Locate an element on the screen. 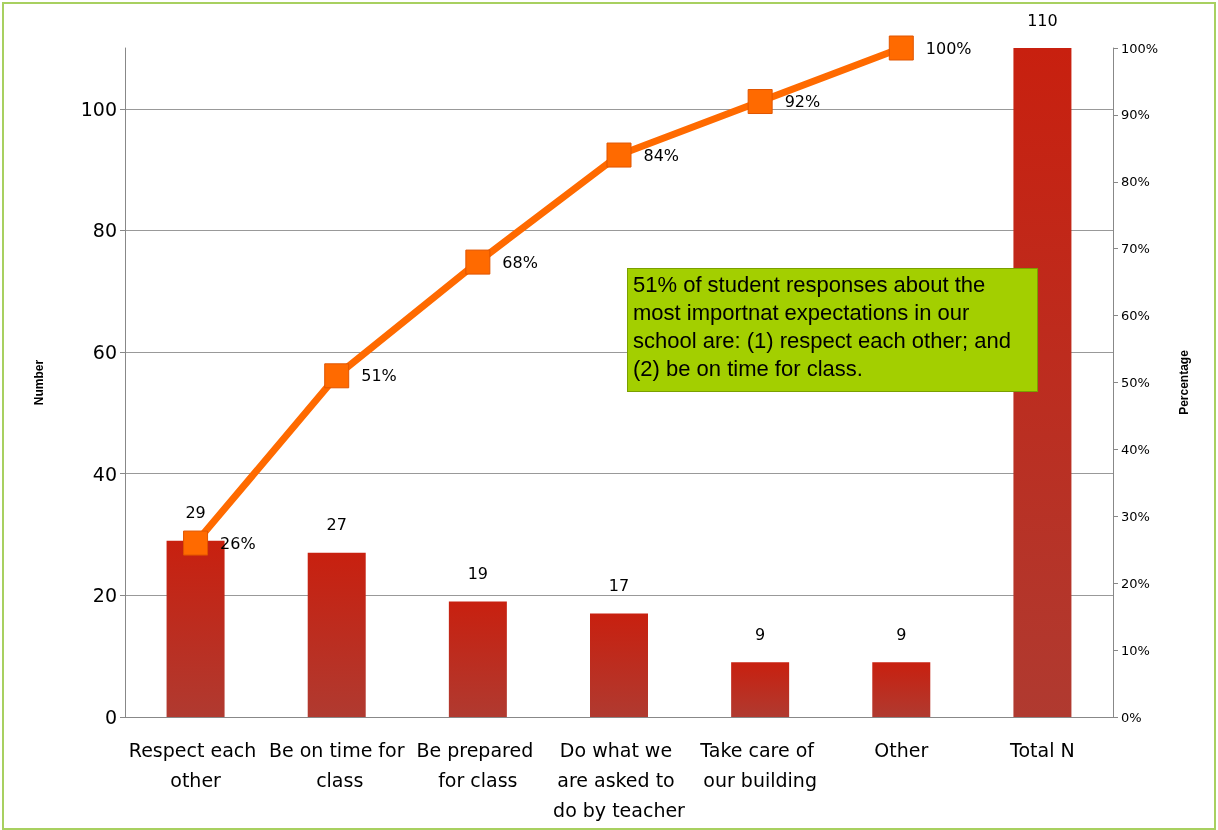 This screenshot has width=1218, height=830. y2-tick-label: 100% is located at coordinates (1140, 48).